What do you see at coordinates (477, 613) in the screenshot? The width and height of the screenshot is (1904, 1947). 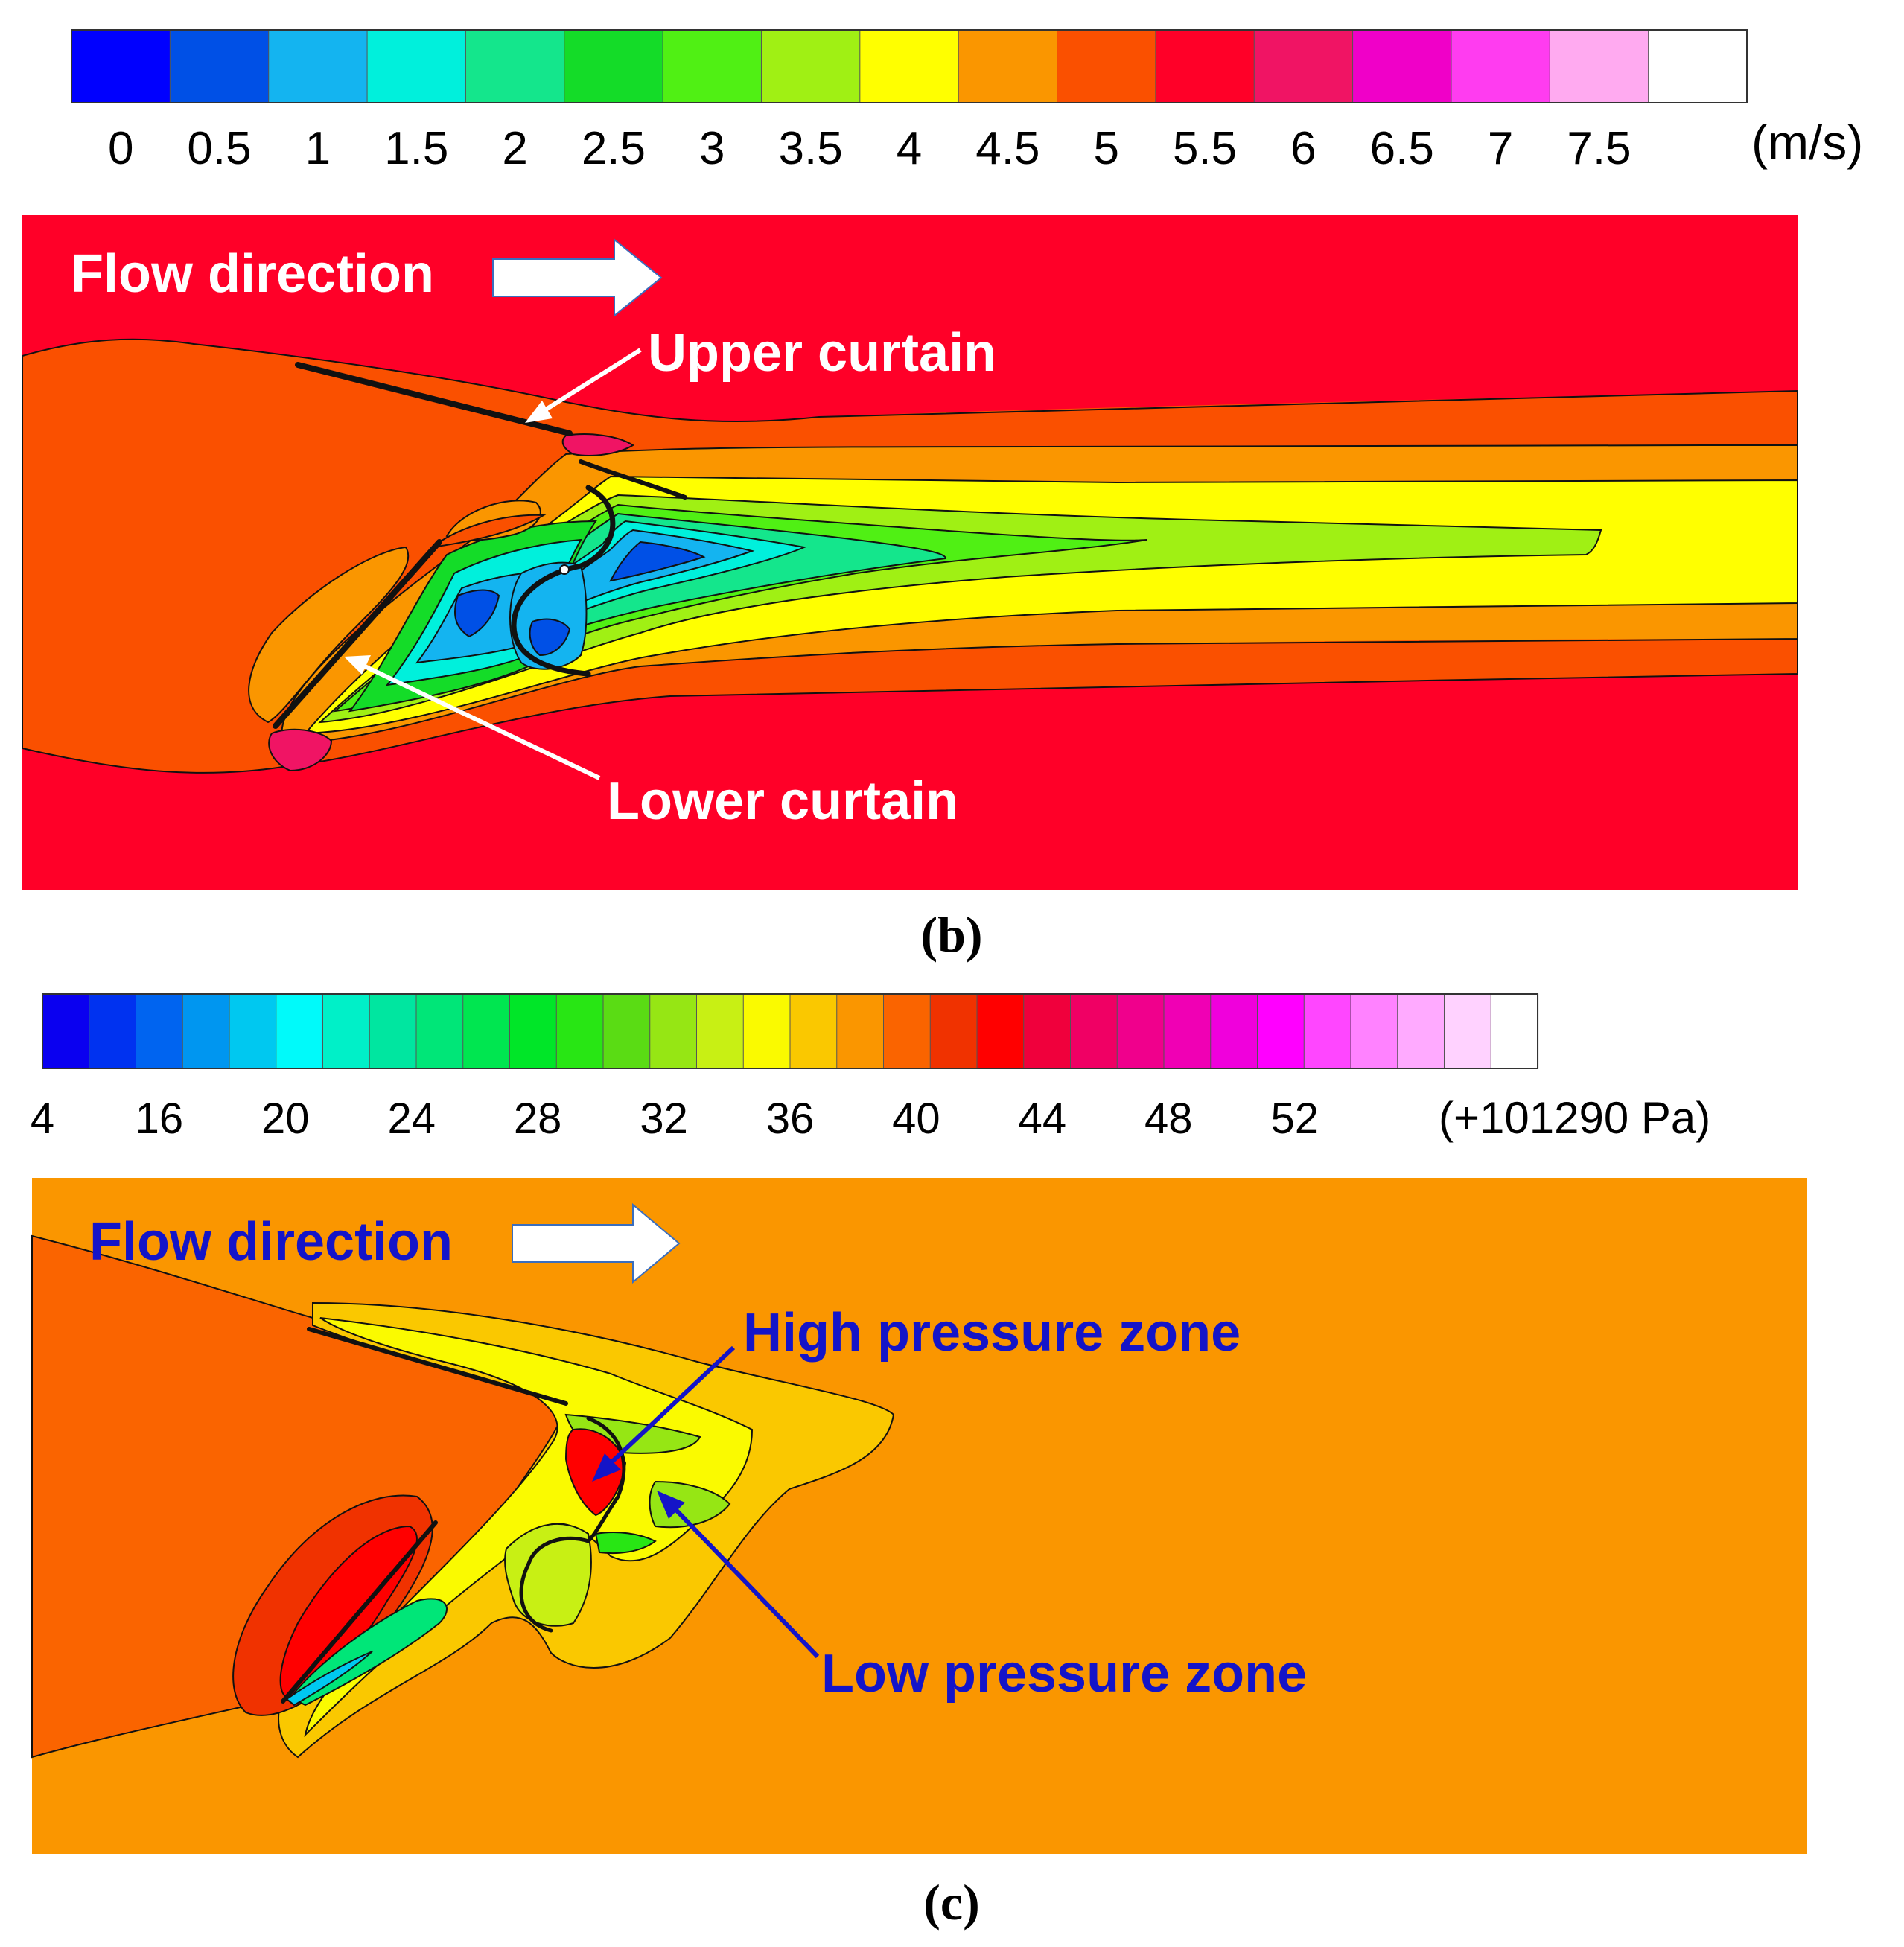 I see `velocity-lower-wake-core` at bounding box center [477, 613].